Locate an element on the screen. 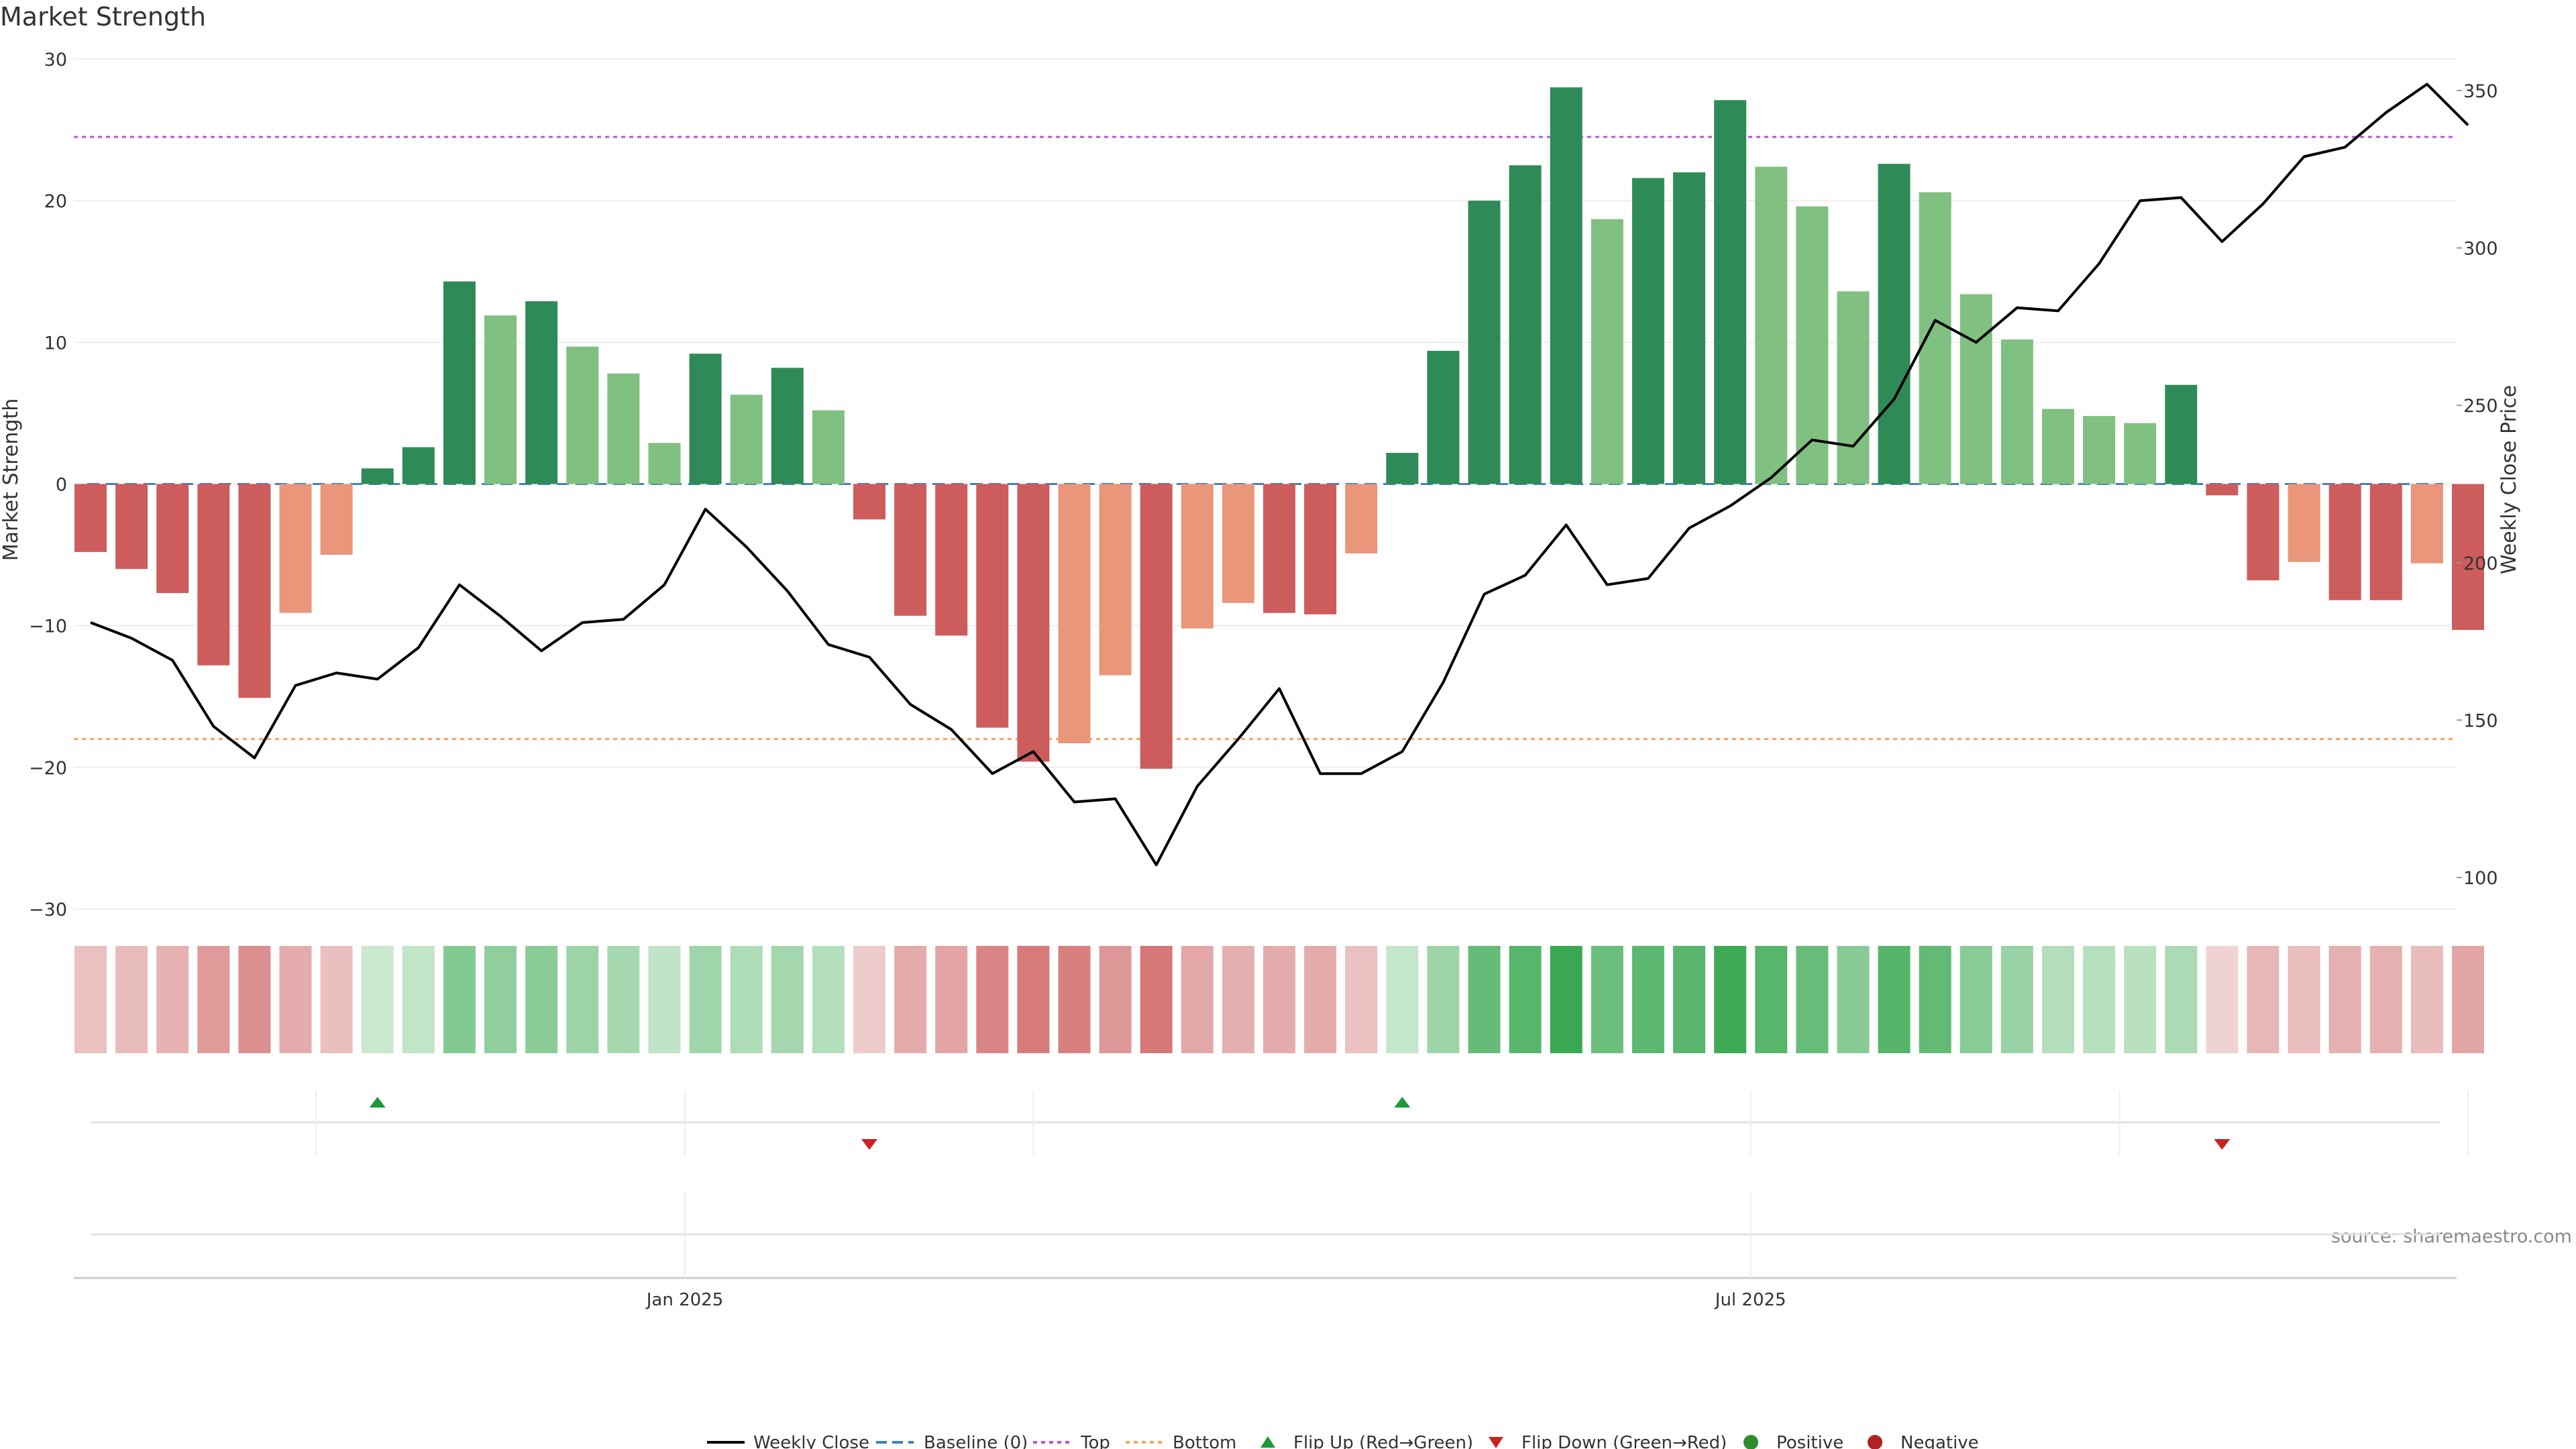  left-tick-label: 20 is located at coordinates (55, 201).